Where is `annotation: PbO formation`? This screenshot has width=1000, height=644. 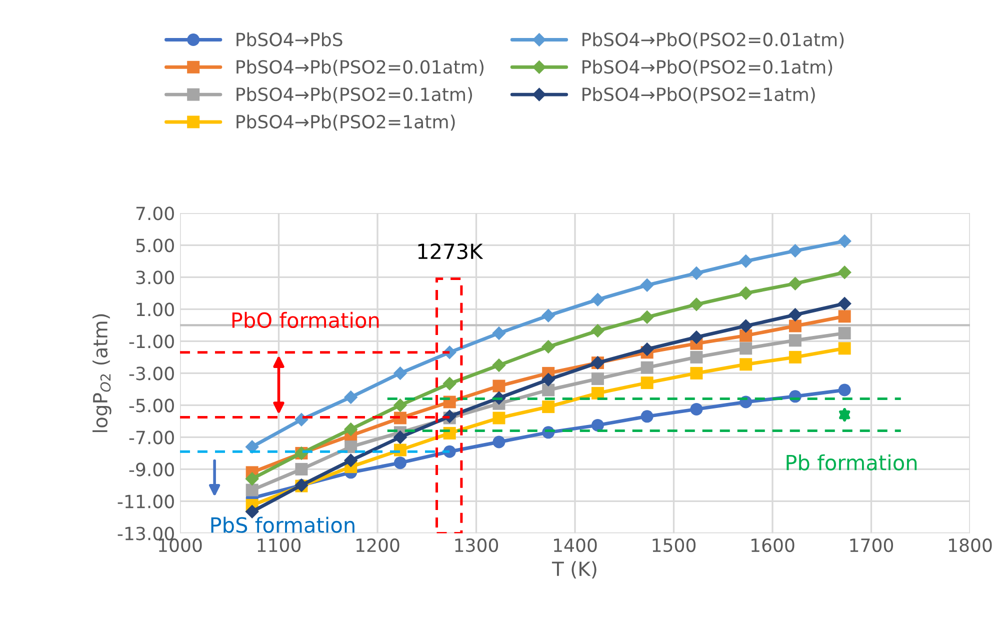
annotation: PbO formation is located at coordinates (305, 320).